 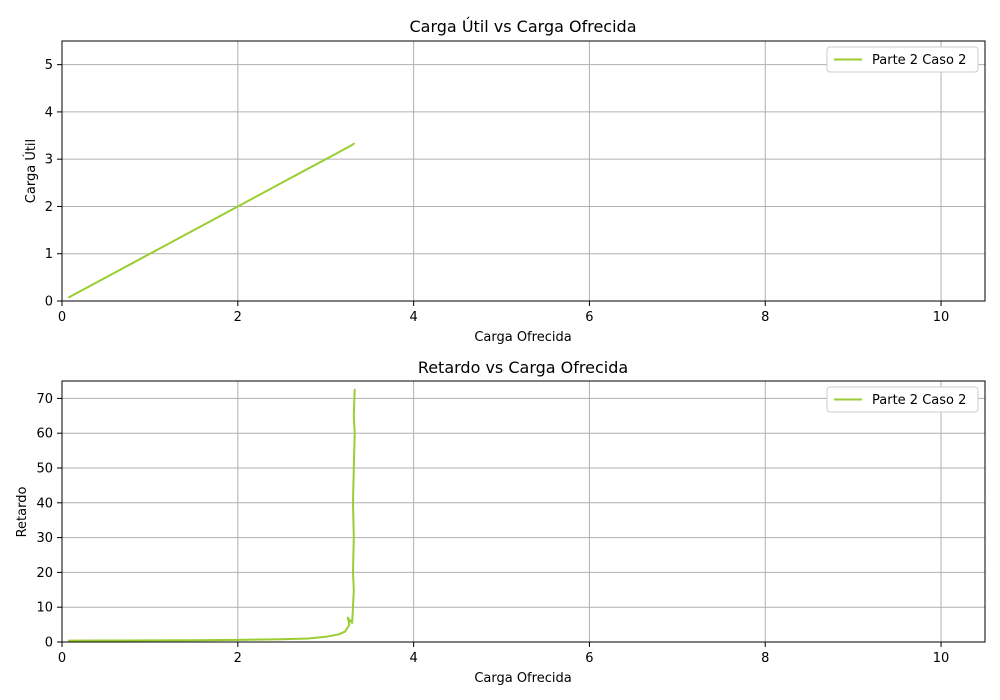 I want to click on y-tick-label: 70, so click(x=44, y=399).